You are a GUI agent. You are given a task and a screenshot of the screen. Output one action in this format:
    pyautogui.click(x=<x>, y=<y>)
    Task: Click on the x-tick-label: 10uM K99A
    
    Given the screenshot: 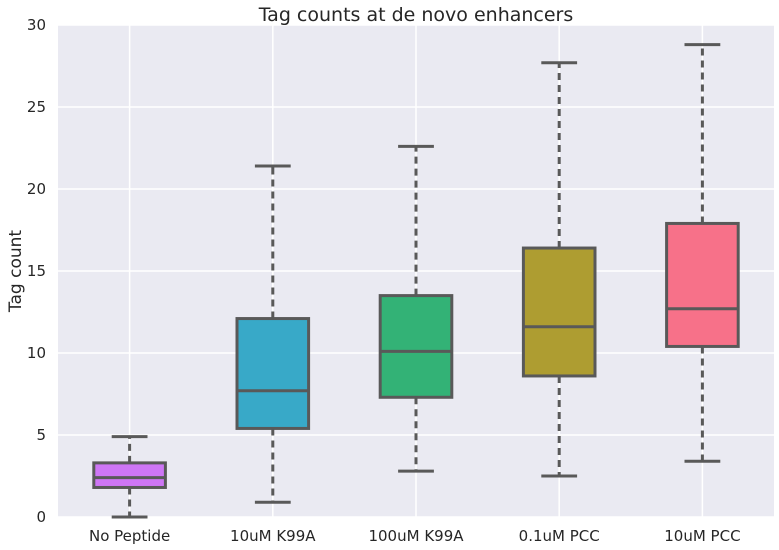 What is the action you would take?
    pyautogui.click(x=273, y=536)
    